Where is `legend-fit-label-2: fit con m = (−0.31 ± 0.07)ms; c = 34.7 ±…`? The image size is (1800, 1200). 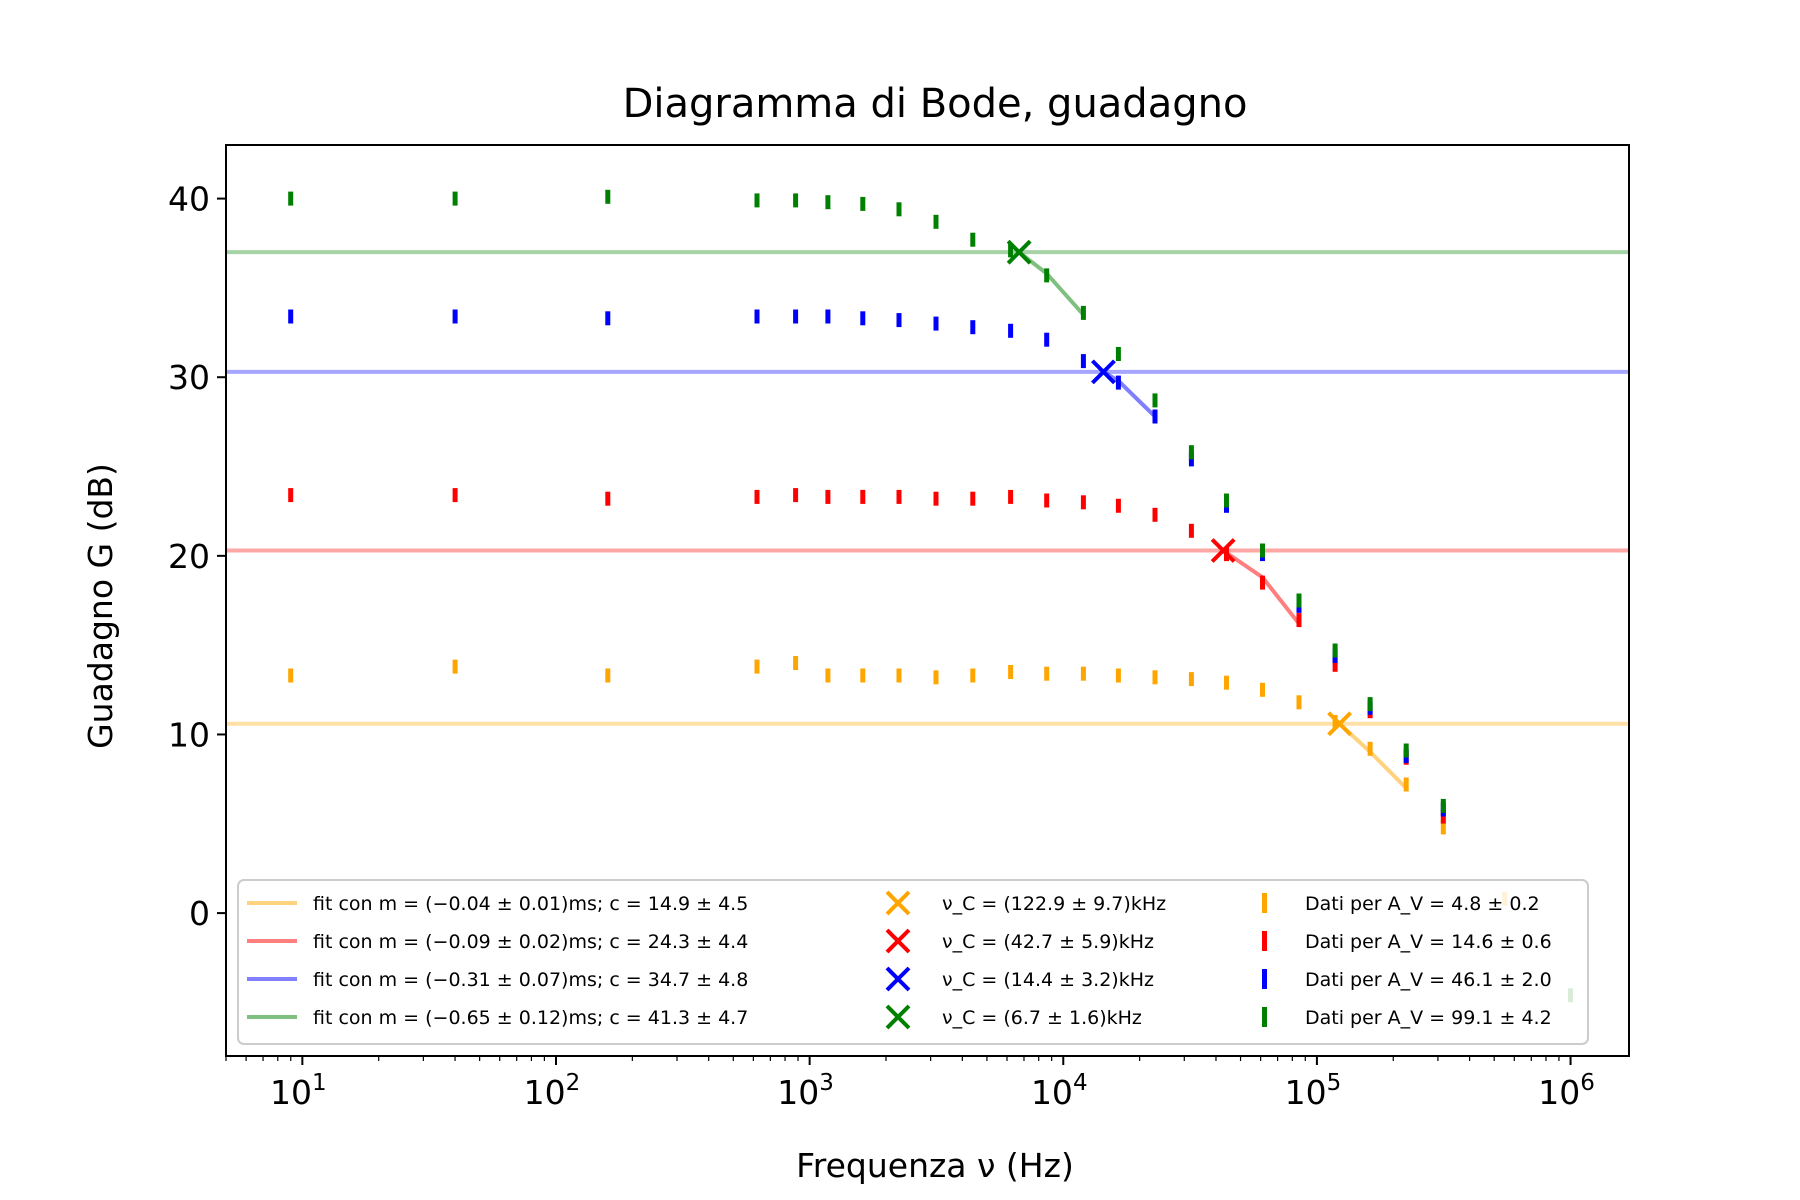 legend-fit-label-2: fit con m = (−0.31 ± 0.07)ms; c = 34.7 ±… is located at coordinates (530, 980).